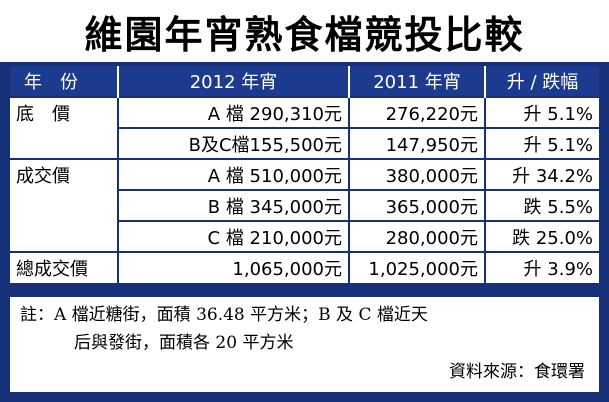 This screenshot has width=609, height=402. What do you see at coordinates (234, 112) in the screenshot?
I see `cell-2012: A 檔 290,310元` at bounding box center [234, 112].